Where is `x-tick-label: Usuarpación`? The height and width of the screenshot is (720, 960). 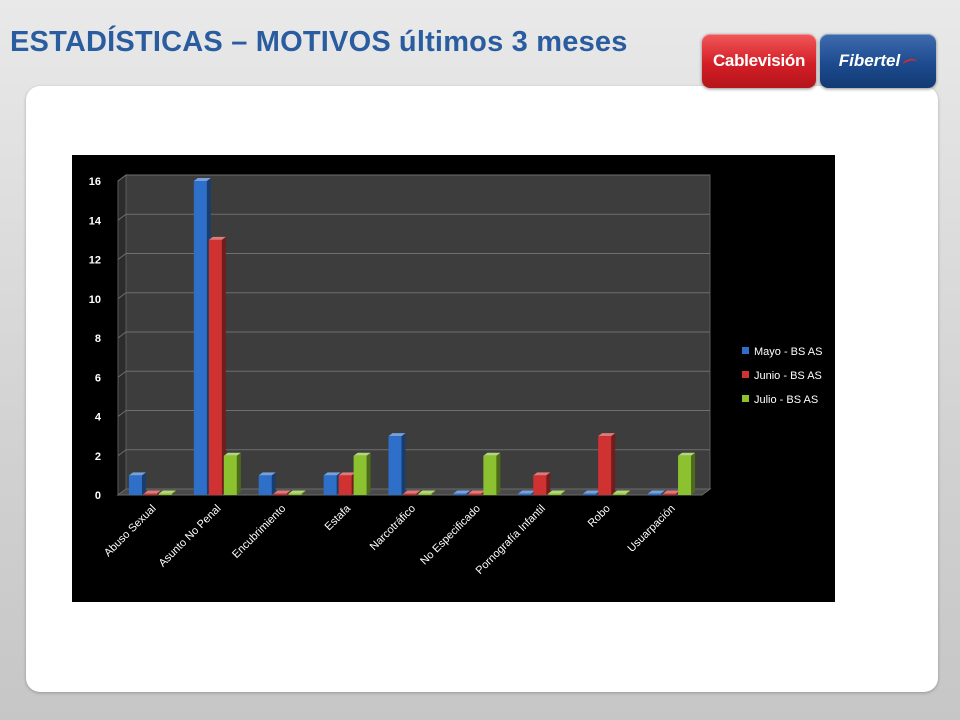 x-tick-label: Usuarpación is located at coordinates (652, 529).